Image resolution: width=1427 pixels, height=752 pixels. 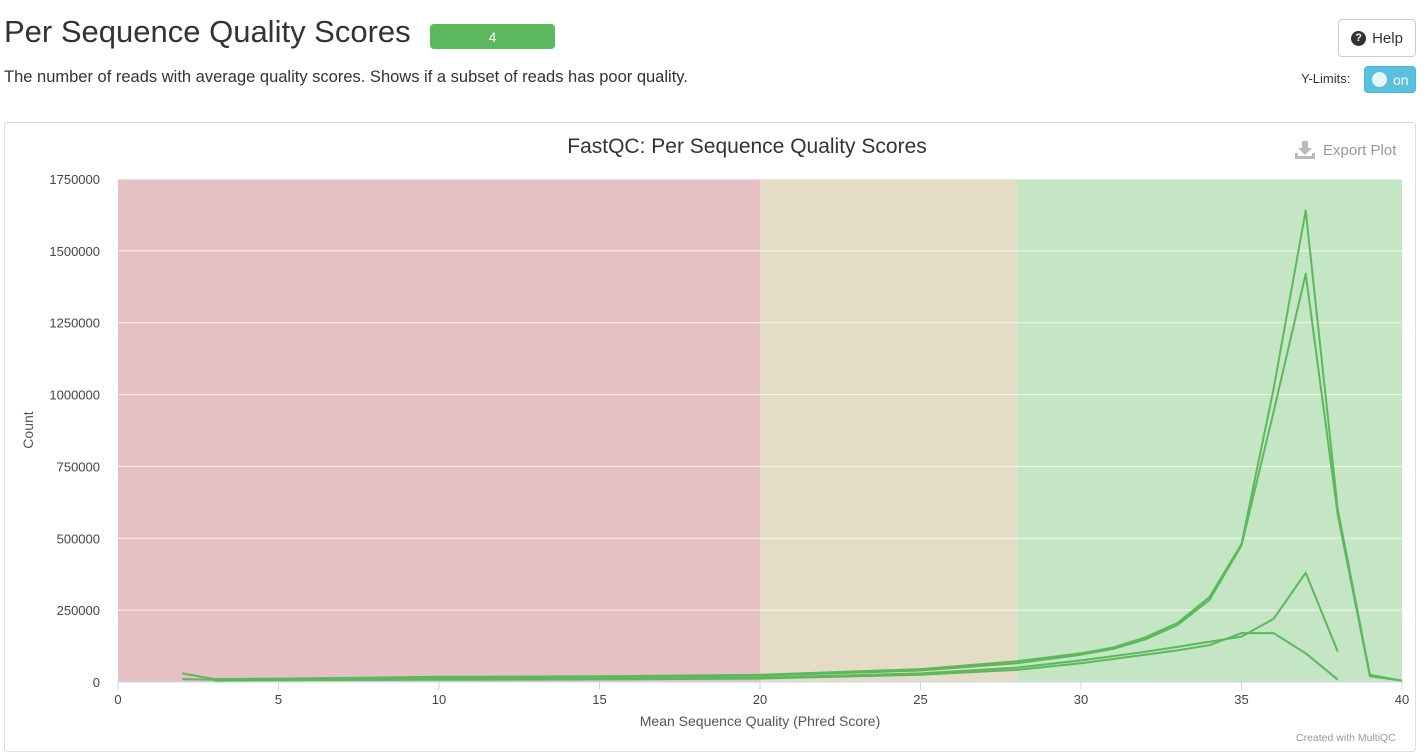 What do you see at coordinates (439, 699) in the screenshot?
I see `x-tick-label: 10` at bounding box center [439, 699].